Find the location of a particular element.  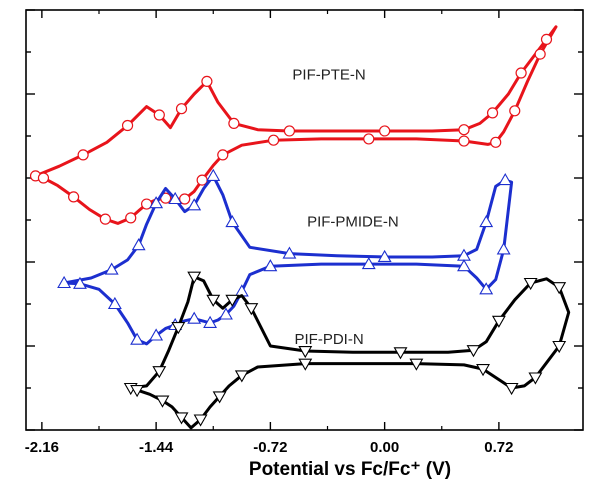

series-label-pif-pdi-n: PIF-PDI-N is located at coordinates (329, 339).